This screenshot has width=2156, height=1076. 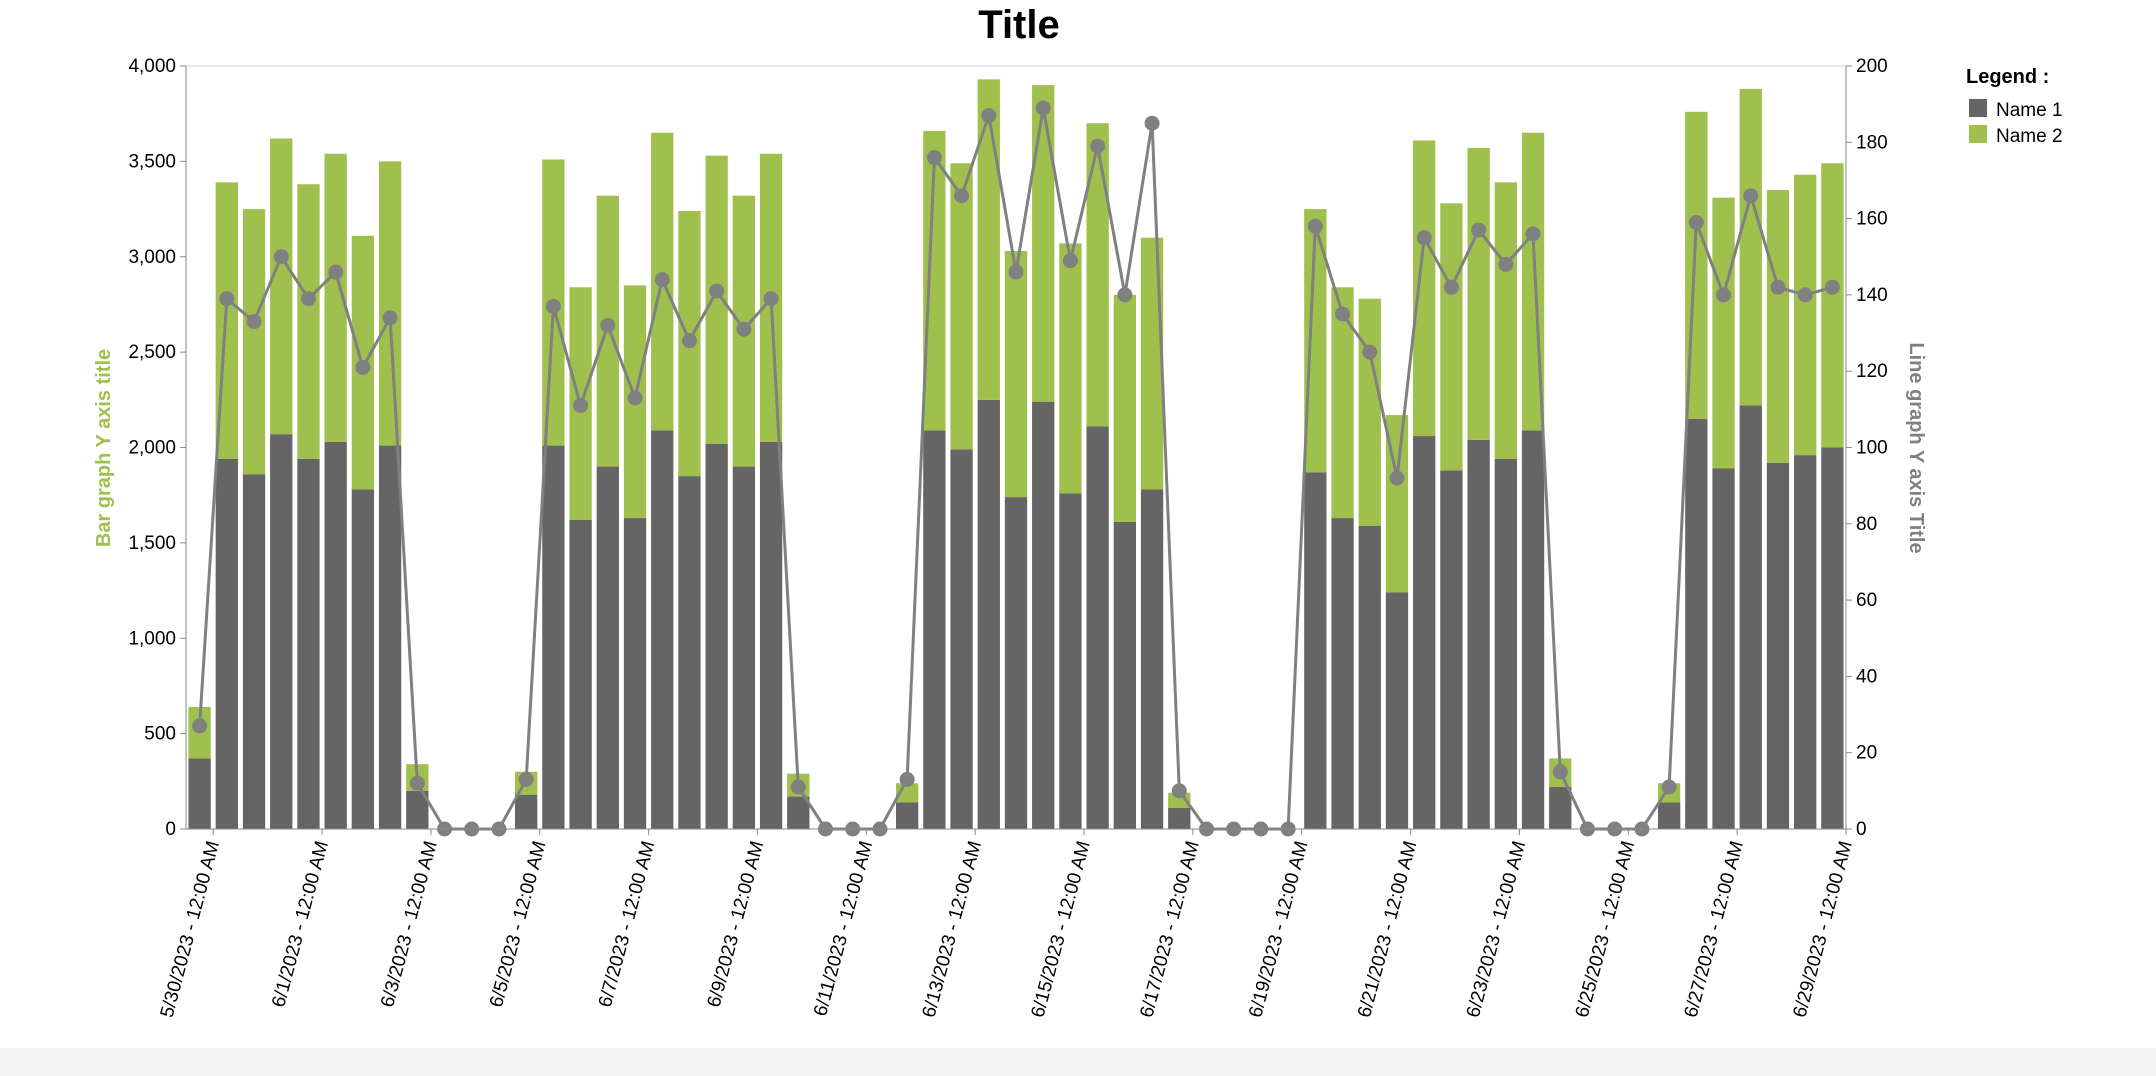 What do you see at coordinates (300, 924) in the screenshot?
I see `x-tick-label: 6/1/2023 - 12:00 AM` at bounding box center [300, 924].